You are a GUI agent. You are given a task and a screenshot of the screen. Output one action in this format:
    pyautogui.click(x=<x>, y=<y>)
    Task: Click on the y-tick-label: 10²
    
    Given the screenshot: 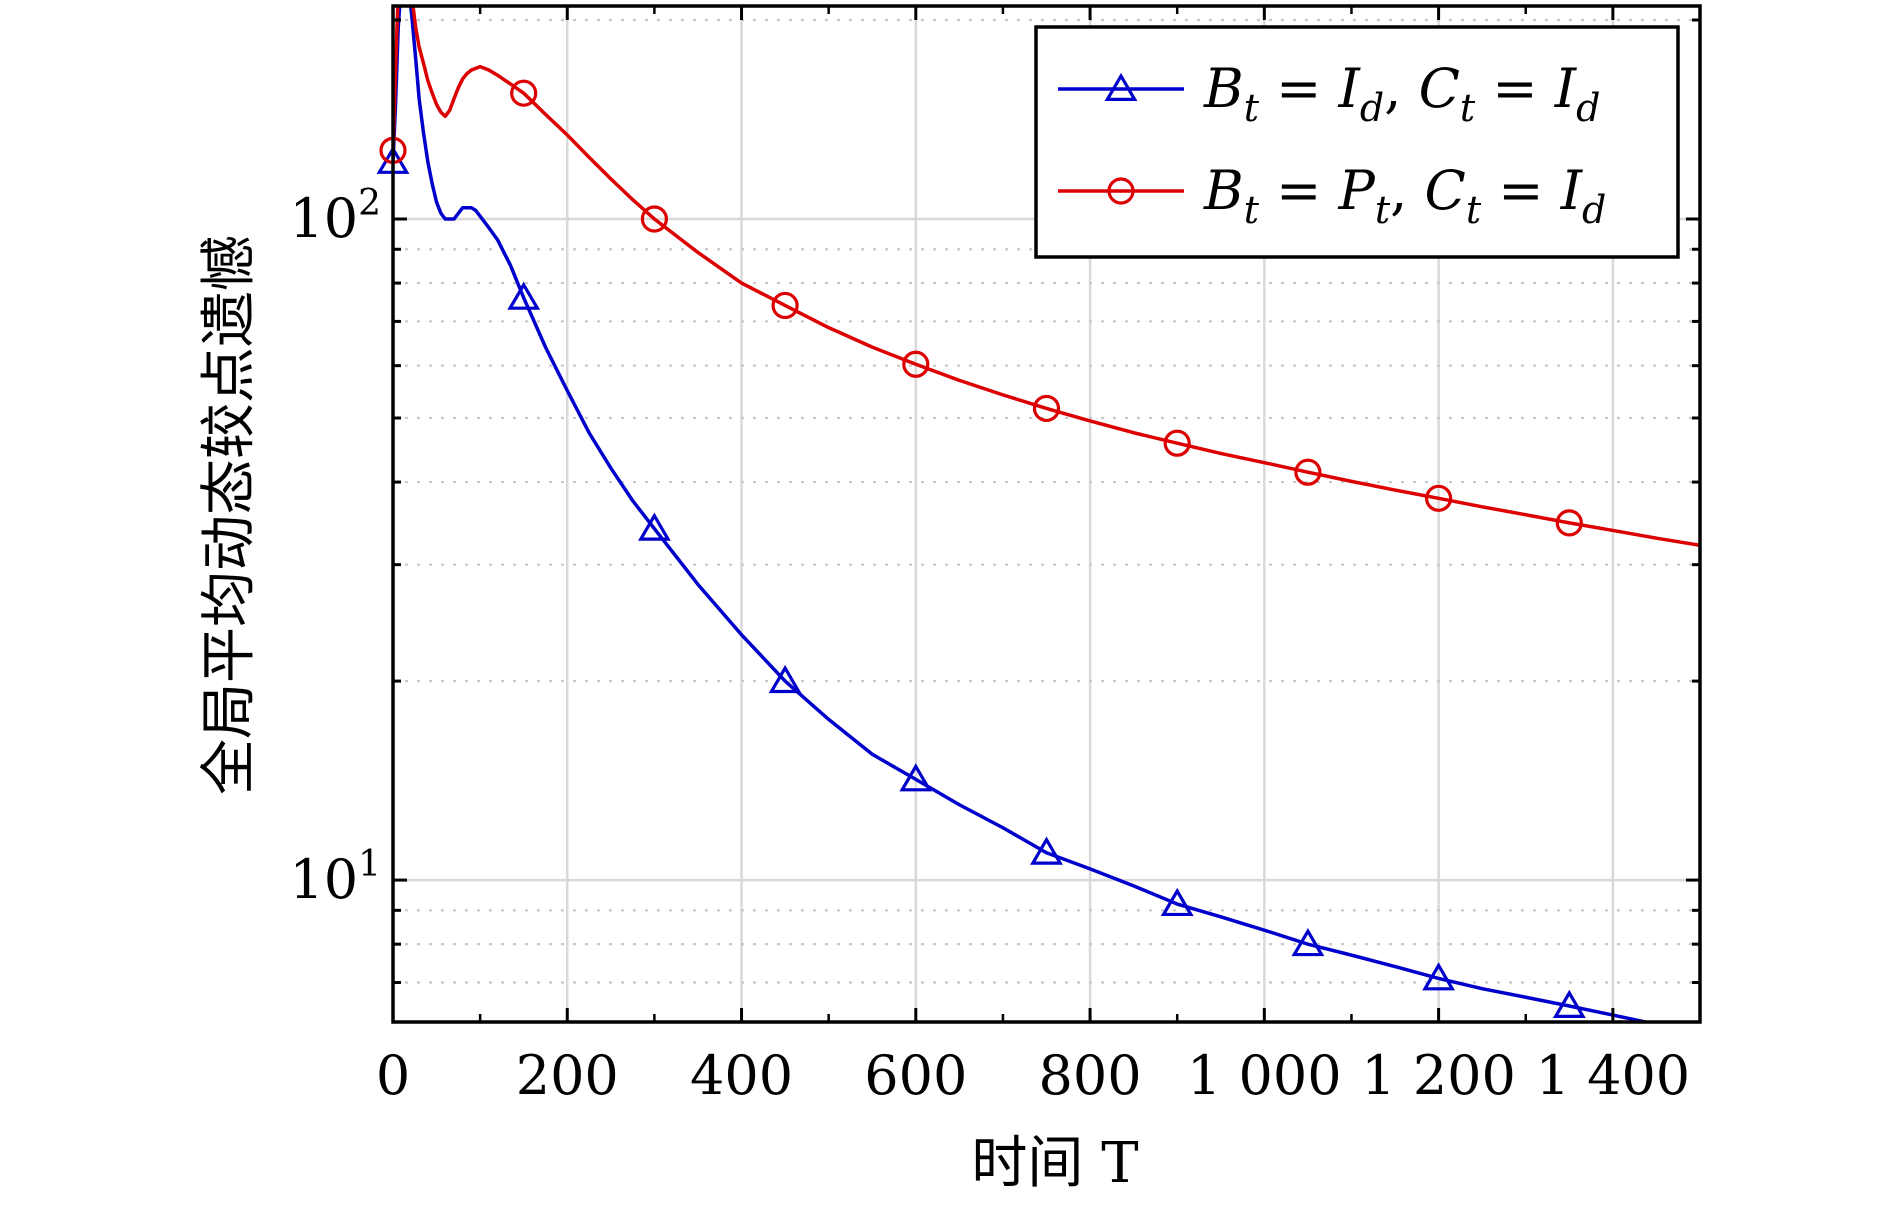 What is the action you would take?
    pyautogui.click(x=335, y=216)
    